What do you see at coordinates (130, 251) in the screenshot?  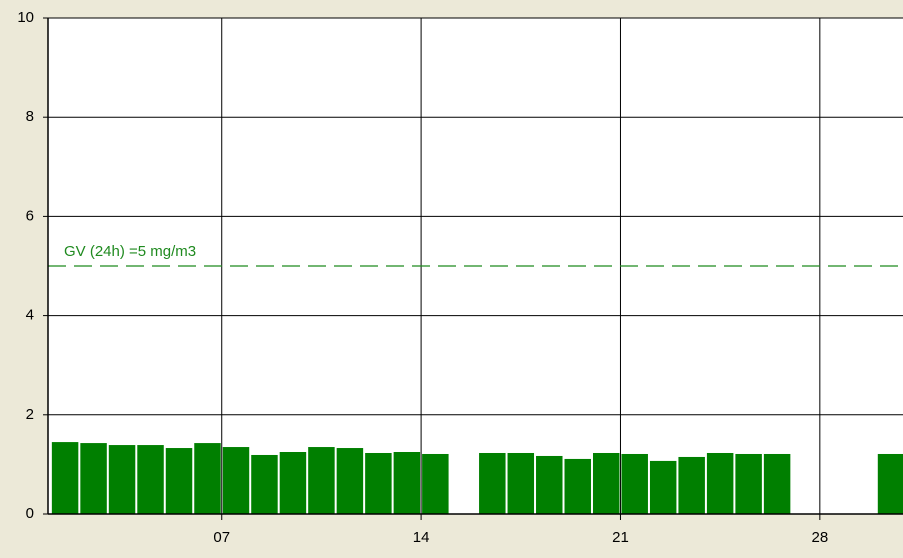 I see `reference-label: GV (24h) =5 mg/m3` at bounding box center [130, 251].